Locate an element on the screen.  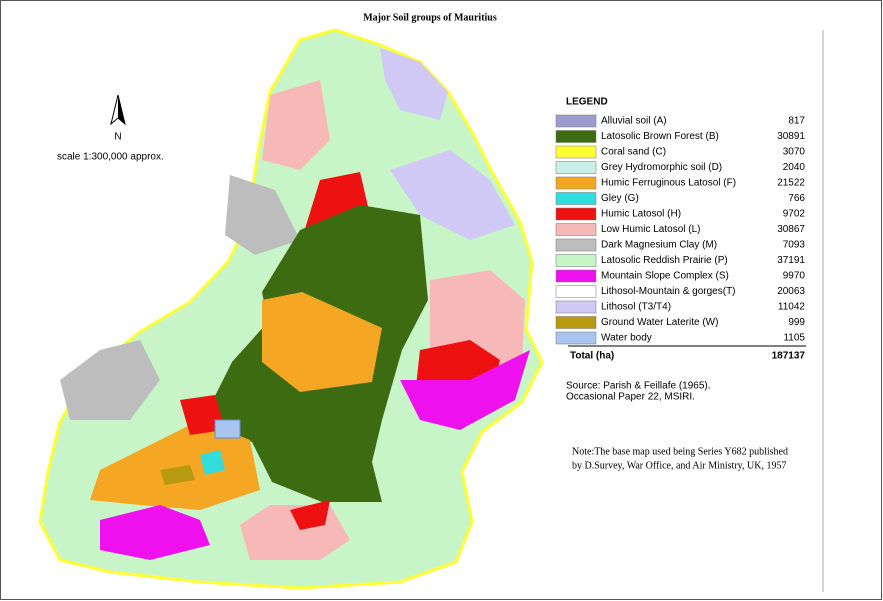
legend-label: Humic Ferruginous Latosol (F) is located at coordinates (668, 183).